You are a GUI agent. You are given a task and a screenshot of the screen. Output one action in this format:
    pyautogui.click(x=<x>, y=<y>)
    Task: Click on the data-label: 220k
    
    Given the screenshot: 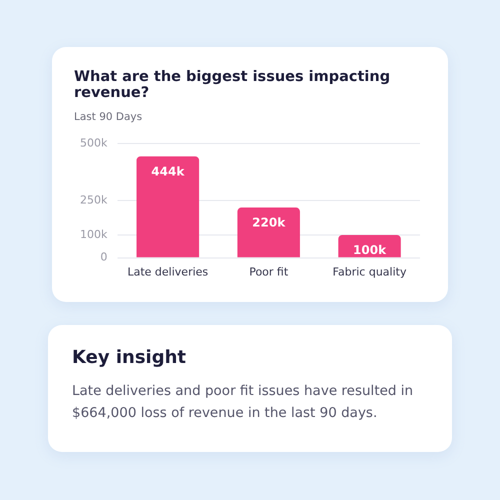 What is the action you would take?
    pyautogui.click(x=269, y=223)
    